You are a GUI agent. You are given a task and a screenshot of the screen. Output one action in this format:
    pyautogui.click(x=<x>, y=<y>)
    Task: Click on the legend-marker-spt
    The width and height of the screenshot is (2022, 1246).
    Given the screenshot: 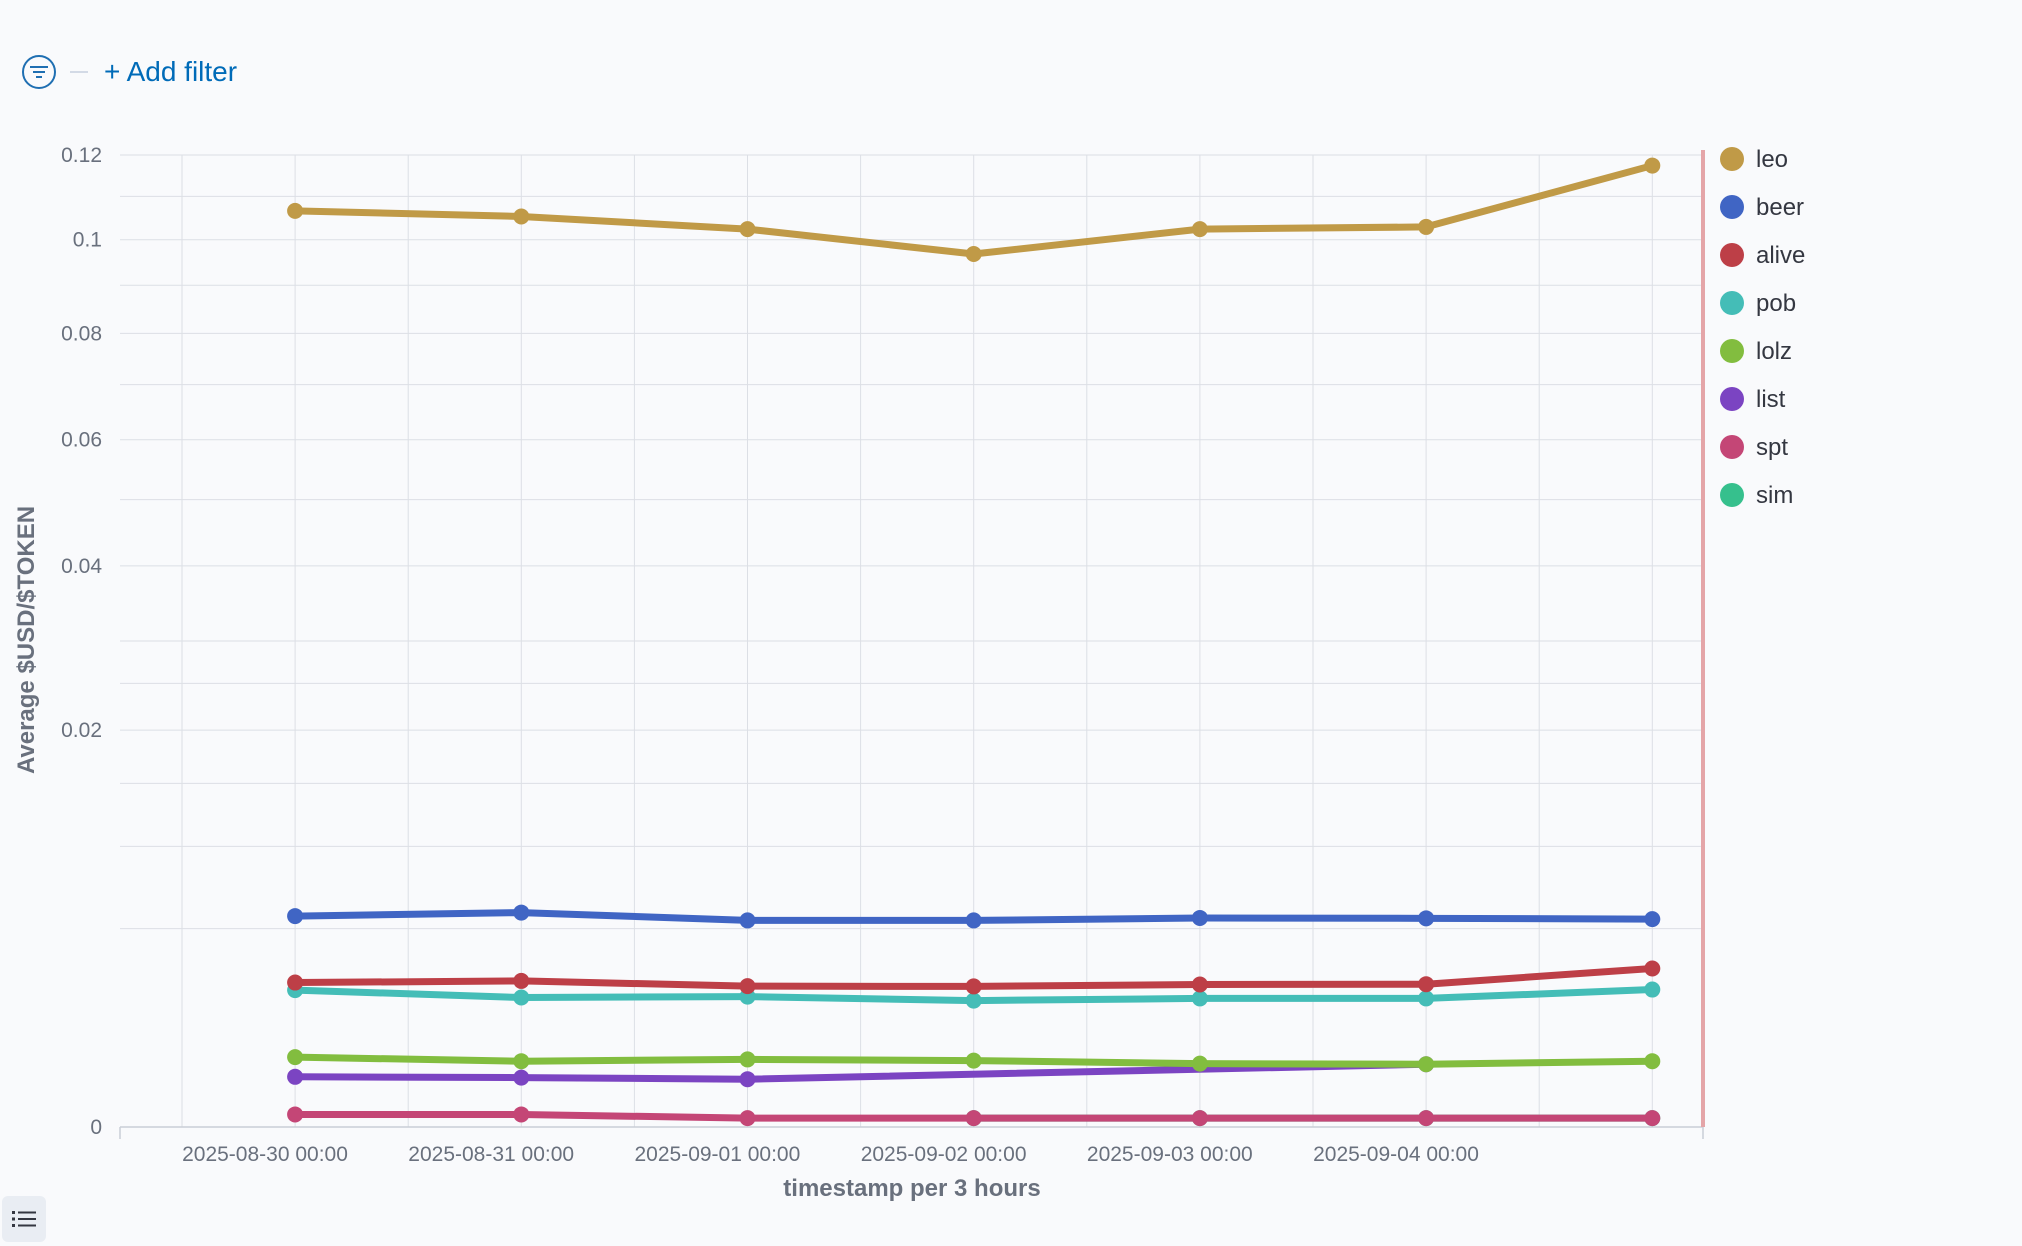 What is the action you would take?
    pyautogui.click(x=1732, y=447)
    